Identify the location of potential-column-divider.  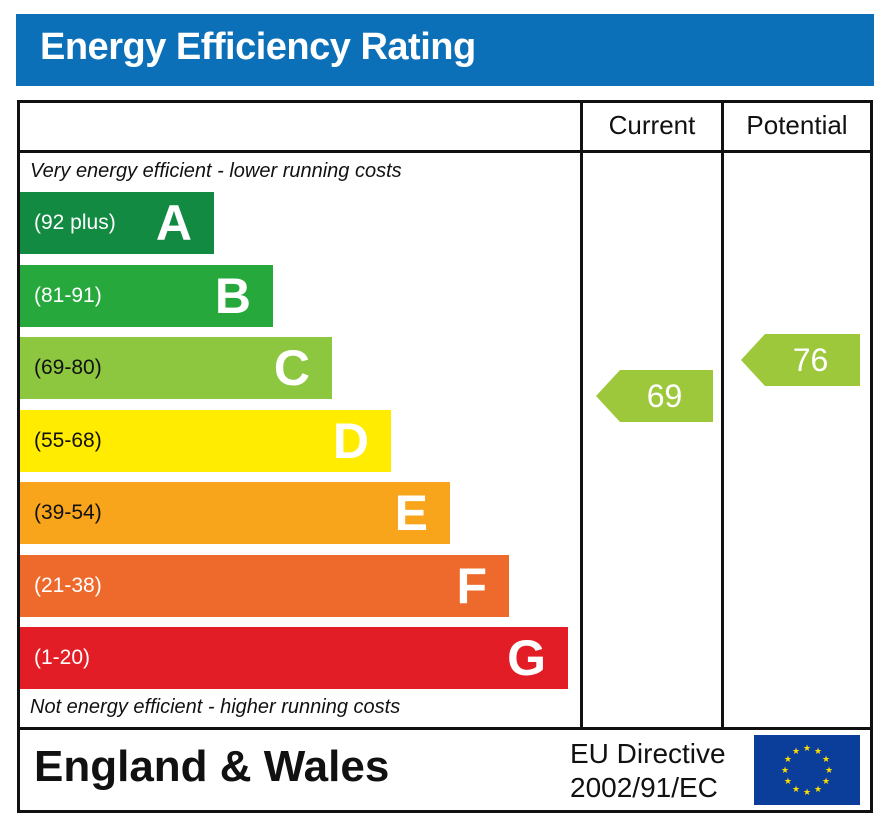
(722, 415).